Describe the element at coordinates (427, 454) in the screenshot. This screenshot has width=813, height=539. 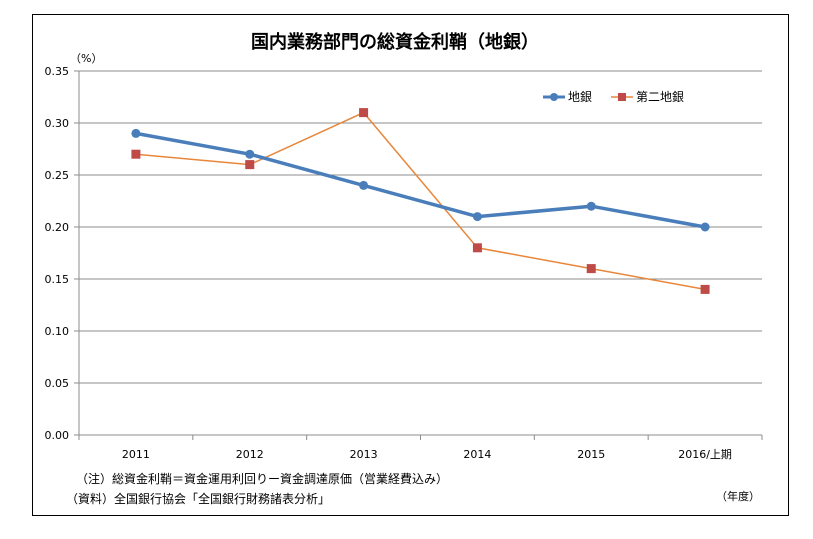
I see `x-tick-labels: 2011 2012 2013 2014 2015 2016/上期` at that location.